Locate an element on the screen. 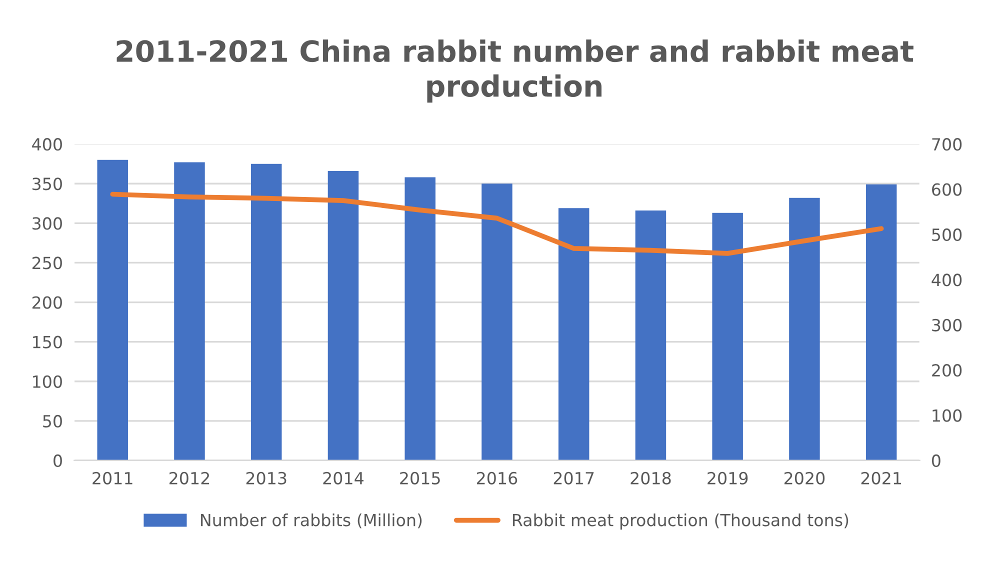 The image size is (989, 565). y-tick-label: 300 is located at coordinates (47, 223).